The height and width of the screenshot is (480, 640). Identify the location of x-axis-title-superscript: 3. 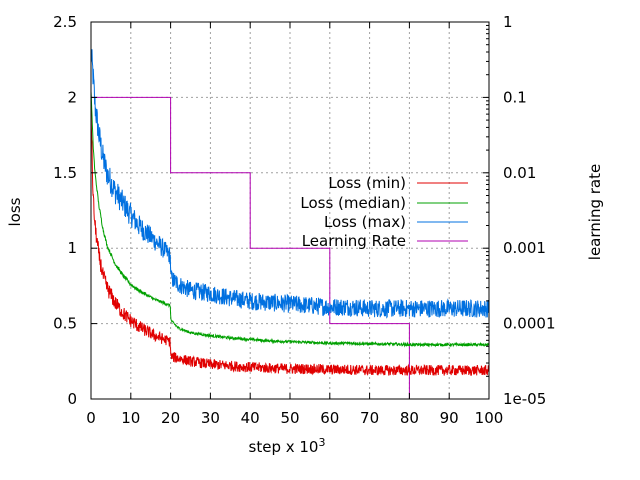
(321, 442).